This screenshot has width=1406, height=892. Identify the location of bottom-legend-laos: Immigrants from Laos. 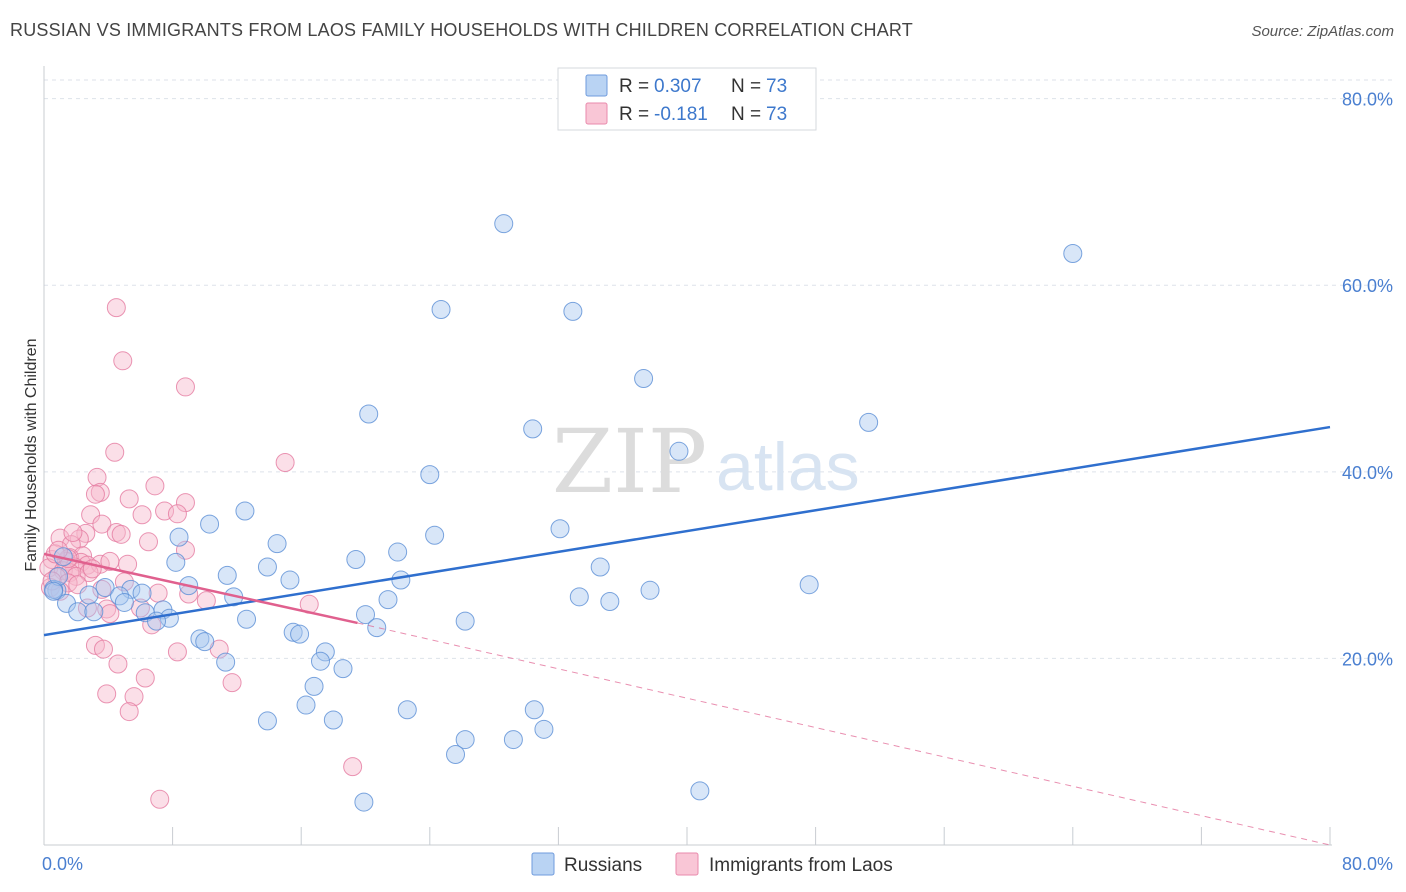
(801, 865).